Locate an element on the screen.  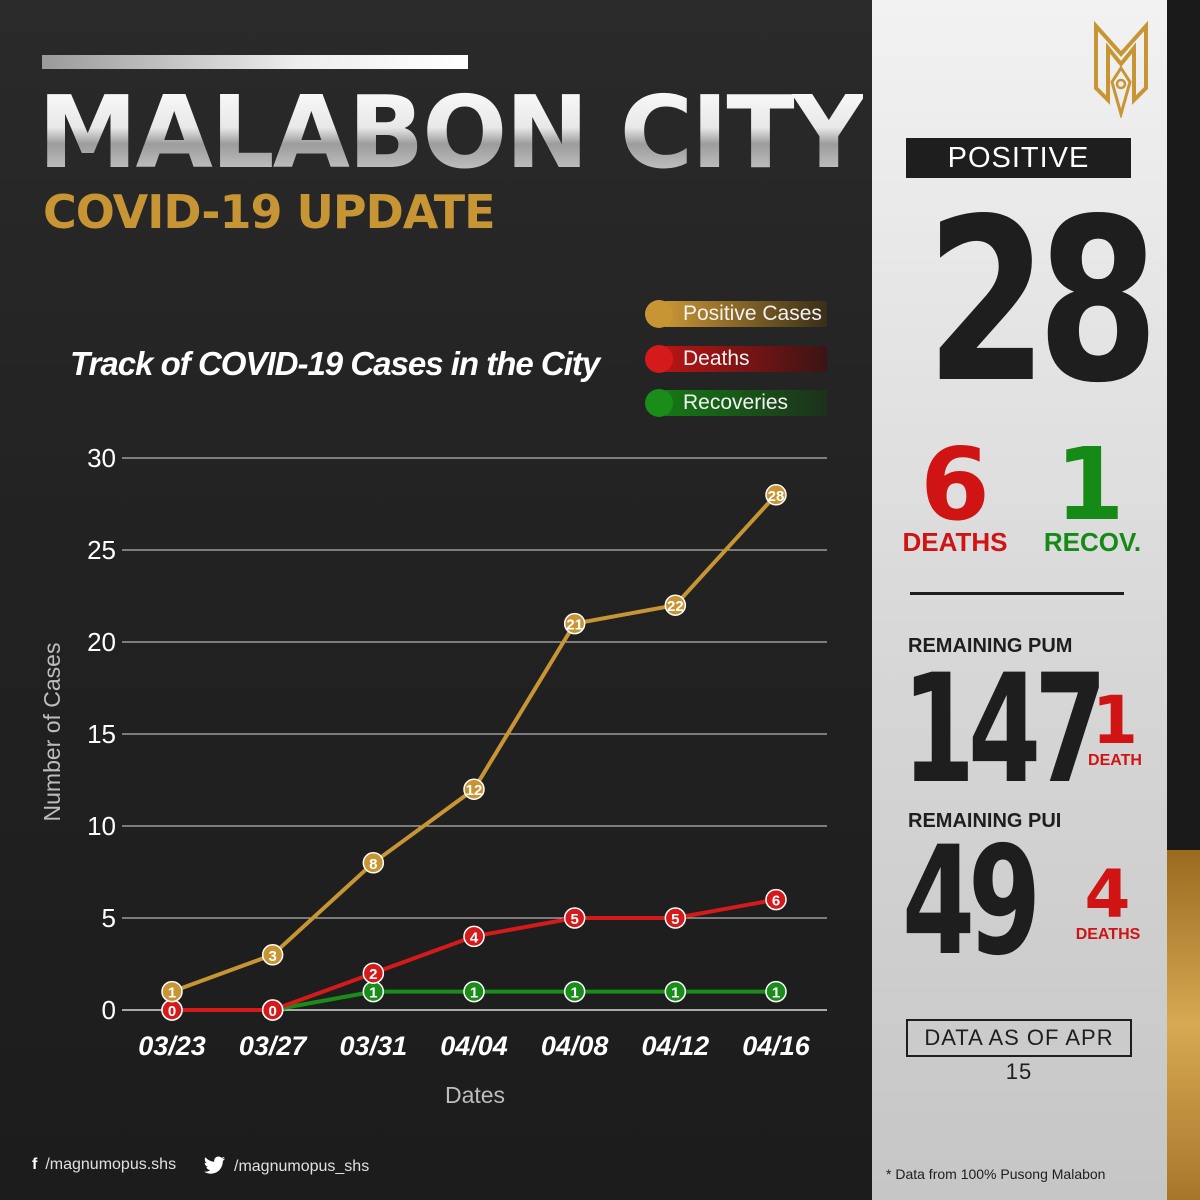
x-tick-label: 03/31 is located at coordinates (374, 1046).